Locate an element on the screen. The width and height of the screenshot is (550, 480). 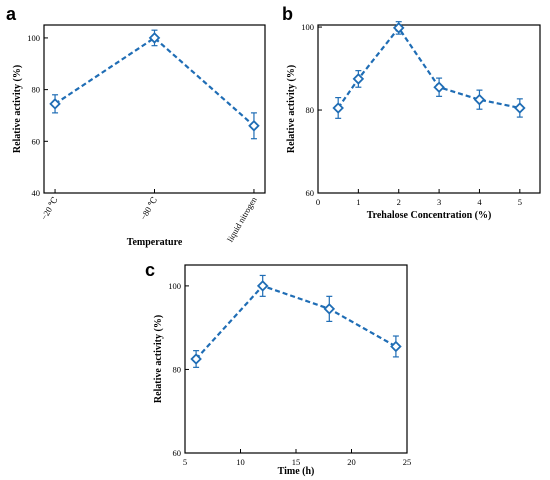
x-axis-label: Trehalose Concentration (%) is located at coordinates (429, 215).